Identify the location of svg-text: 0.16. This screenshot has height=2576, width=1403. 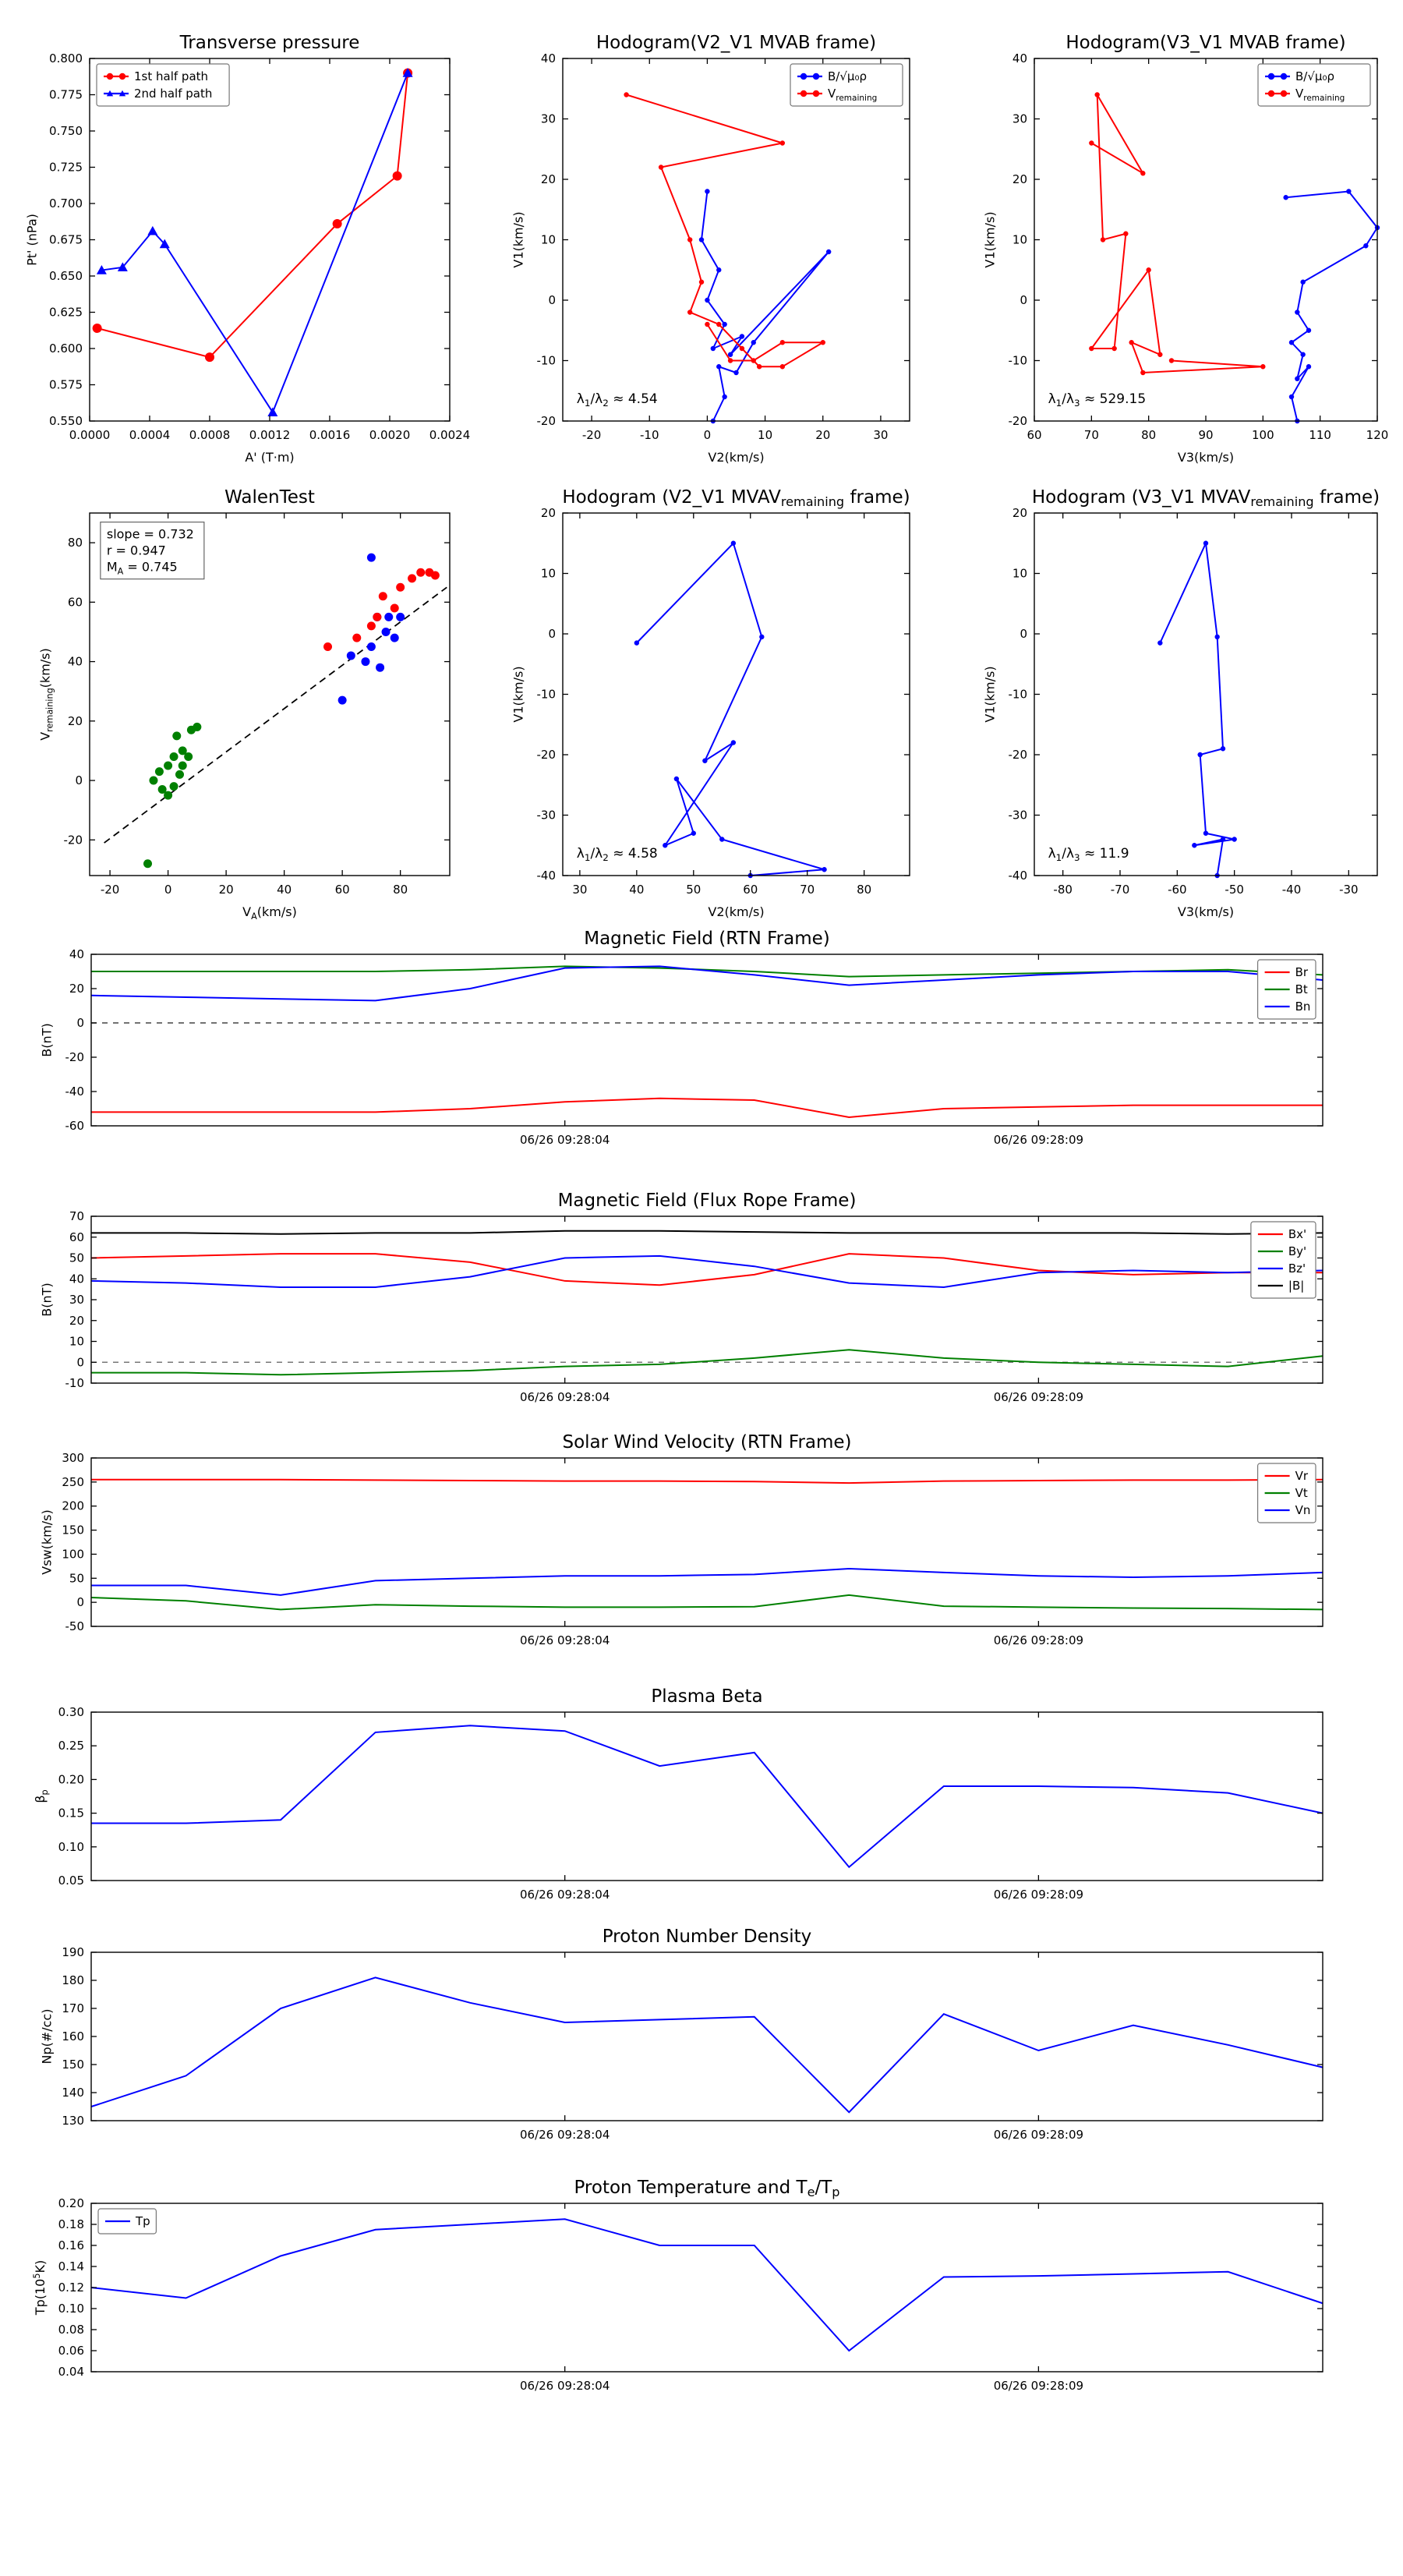
(71, 2245).